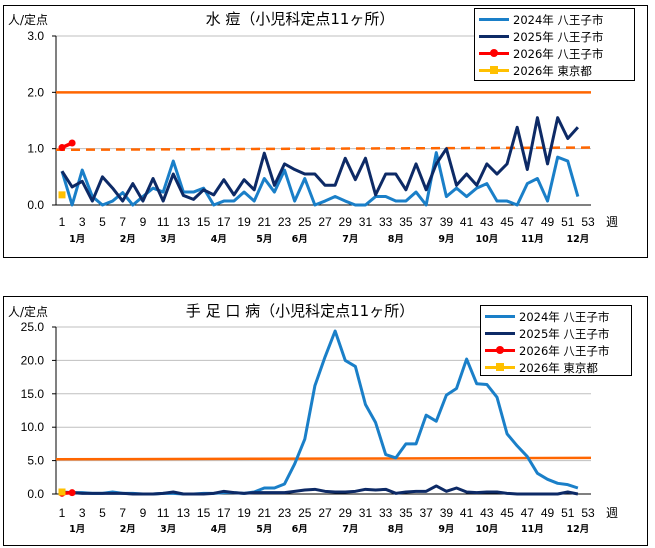 This screenshot has width=655, height=548. I want to click on month-label-varicella: 2月, so click(128, 239).